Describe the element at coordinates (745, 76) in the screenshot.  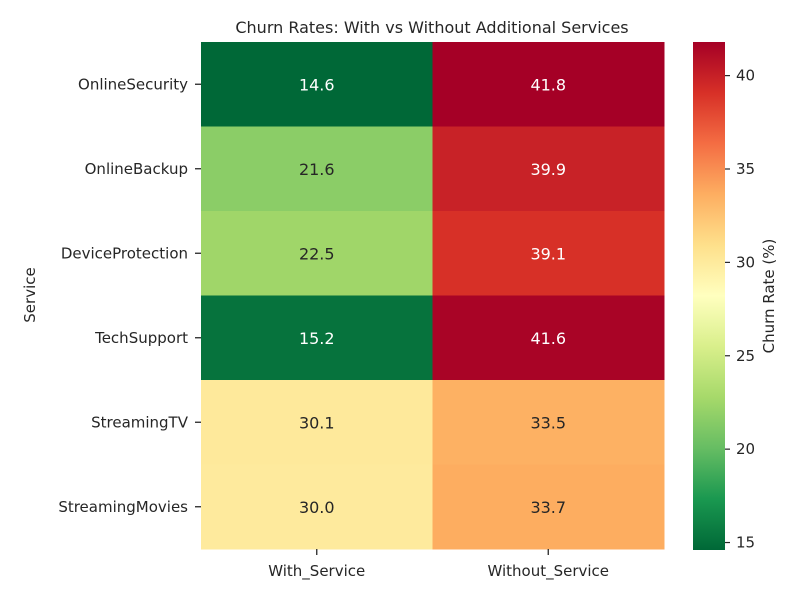
I see `colorbar-tick-label: 40` at that location.